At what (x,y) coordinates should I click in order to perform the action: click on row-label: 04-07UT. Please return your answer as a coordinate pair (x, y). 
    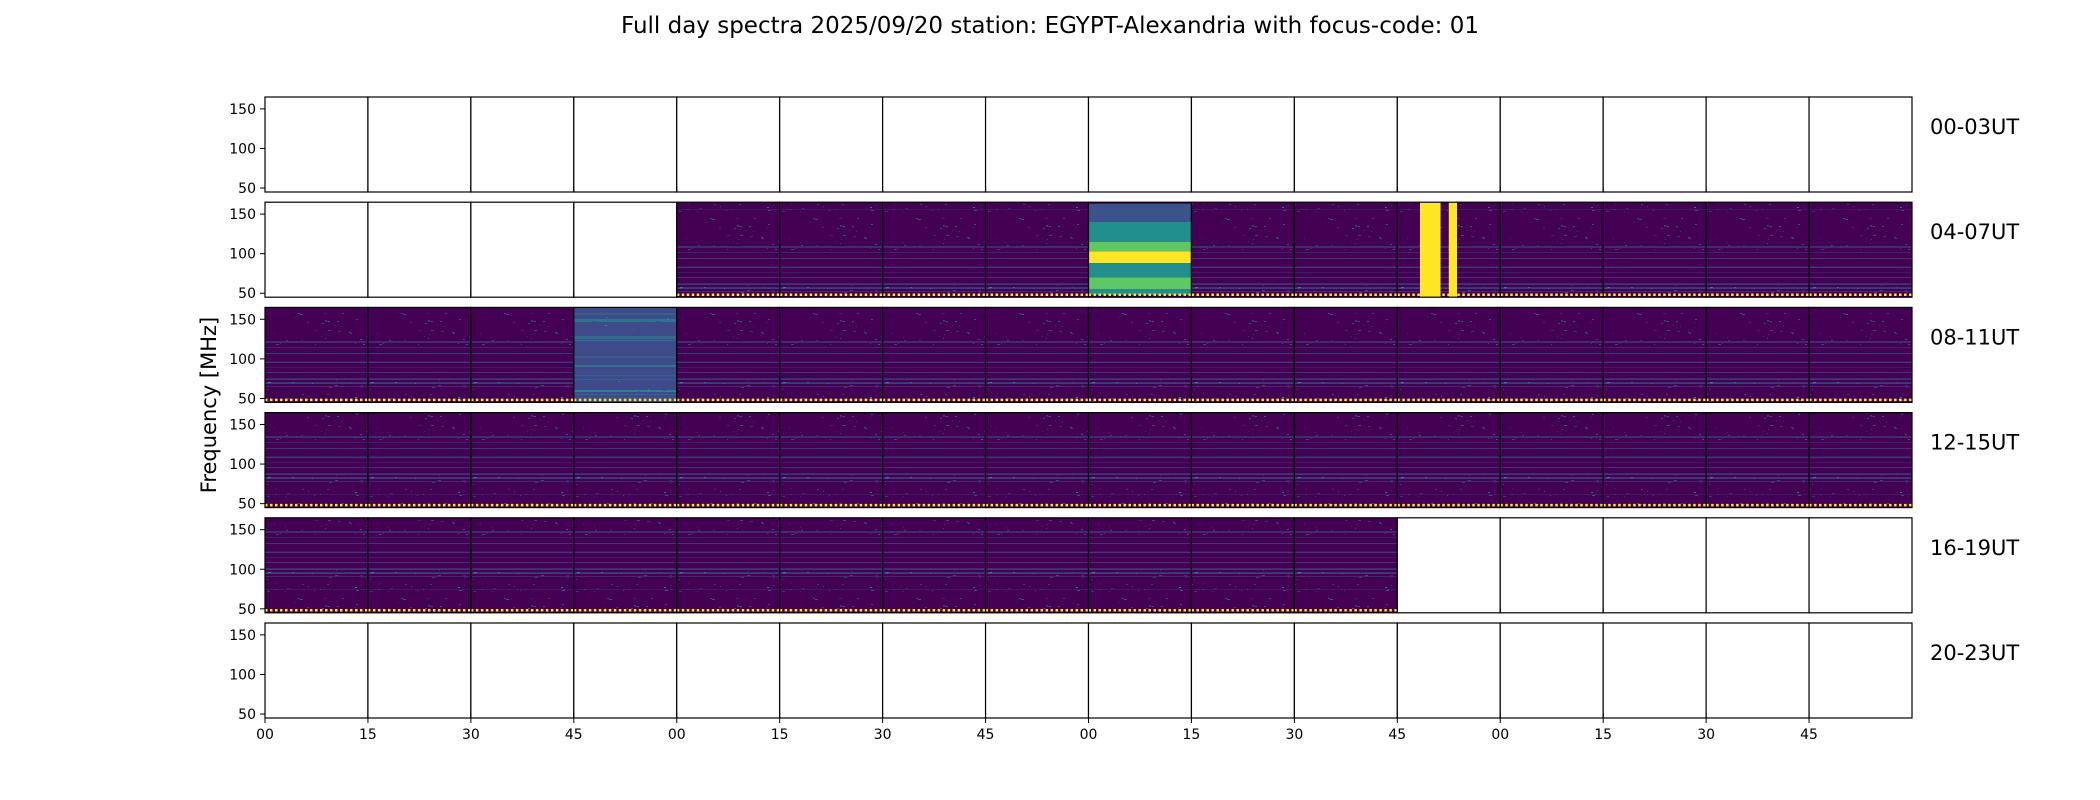
    Looking at the image, I should click on (1974, 232).